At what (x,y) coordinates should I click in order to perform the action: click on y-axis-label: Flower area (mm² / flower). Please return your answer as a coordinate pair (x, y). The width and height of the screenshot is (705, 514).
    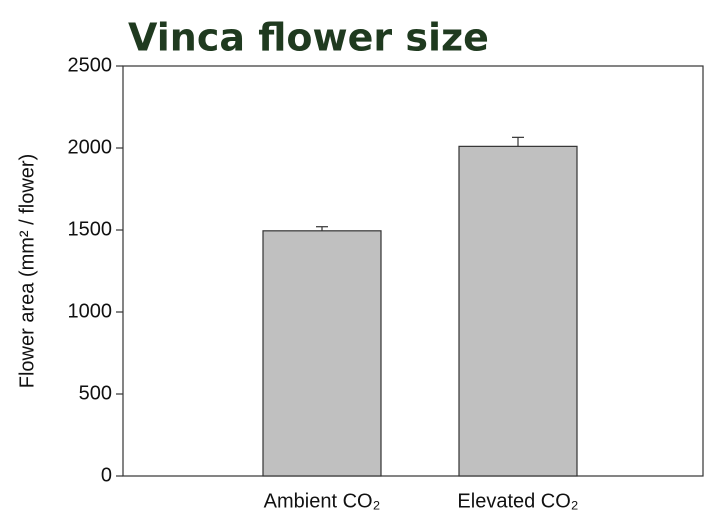
    Looking at the image, I should click on (27, 271).